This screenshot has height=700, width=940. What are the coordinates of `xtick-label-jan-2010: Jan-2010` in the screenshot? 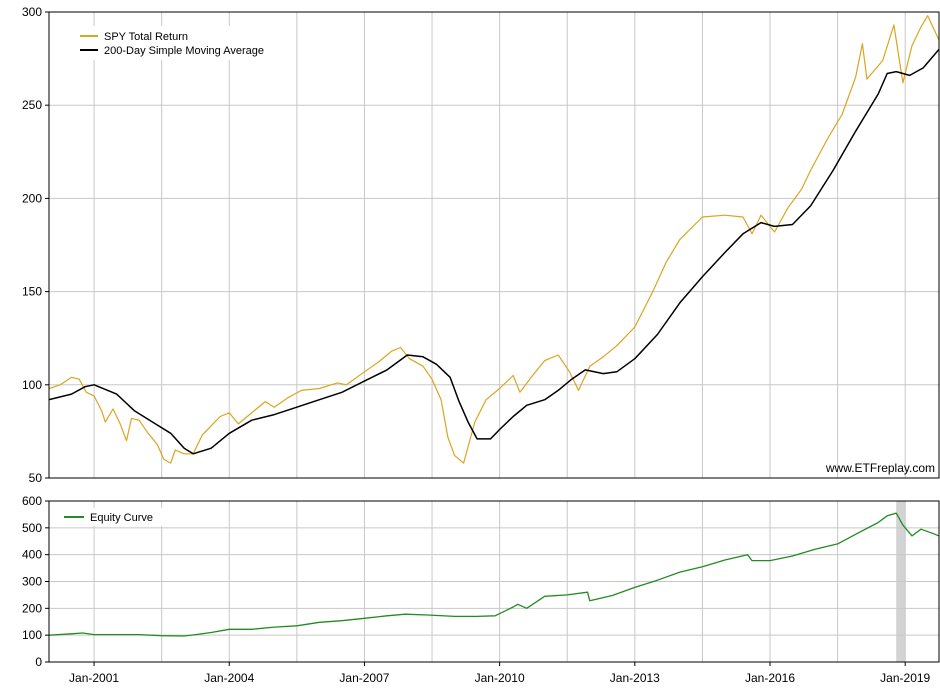 It's located at (500, 678).